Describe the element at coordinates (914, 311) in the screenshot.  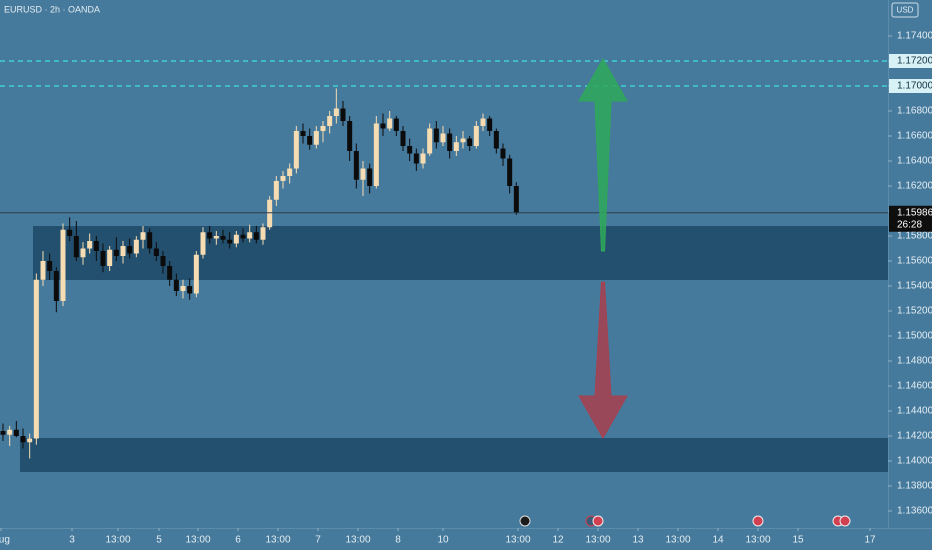
I see `y-tick-label: 1.15200` at that location.